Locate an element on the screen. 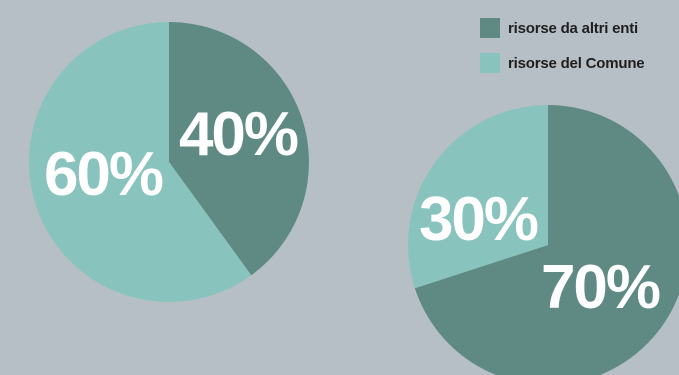 This screenshot has width=679, height=375. legend: risorse da altri enti risorse del Comune is located at coordinates (562, 50).